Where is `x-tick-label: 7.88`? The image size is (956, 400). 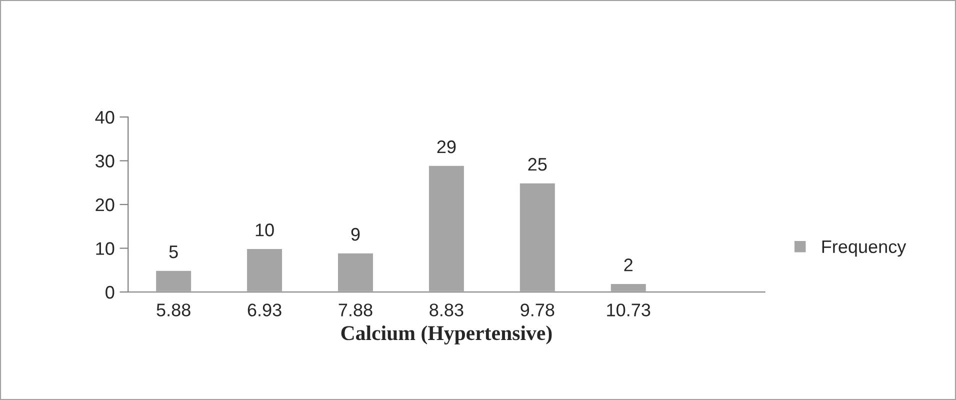
x-tick-label: 7.88 is located at coordinates (355, 310).